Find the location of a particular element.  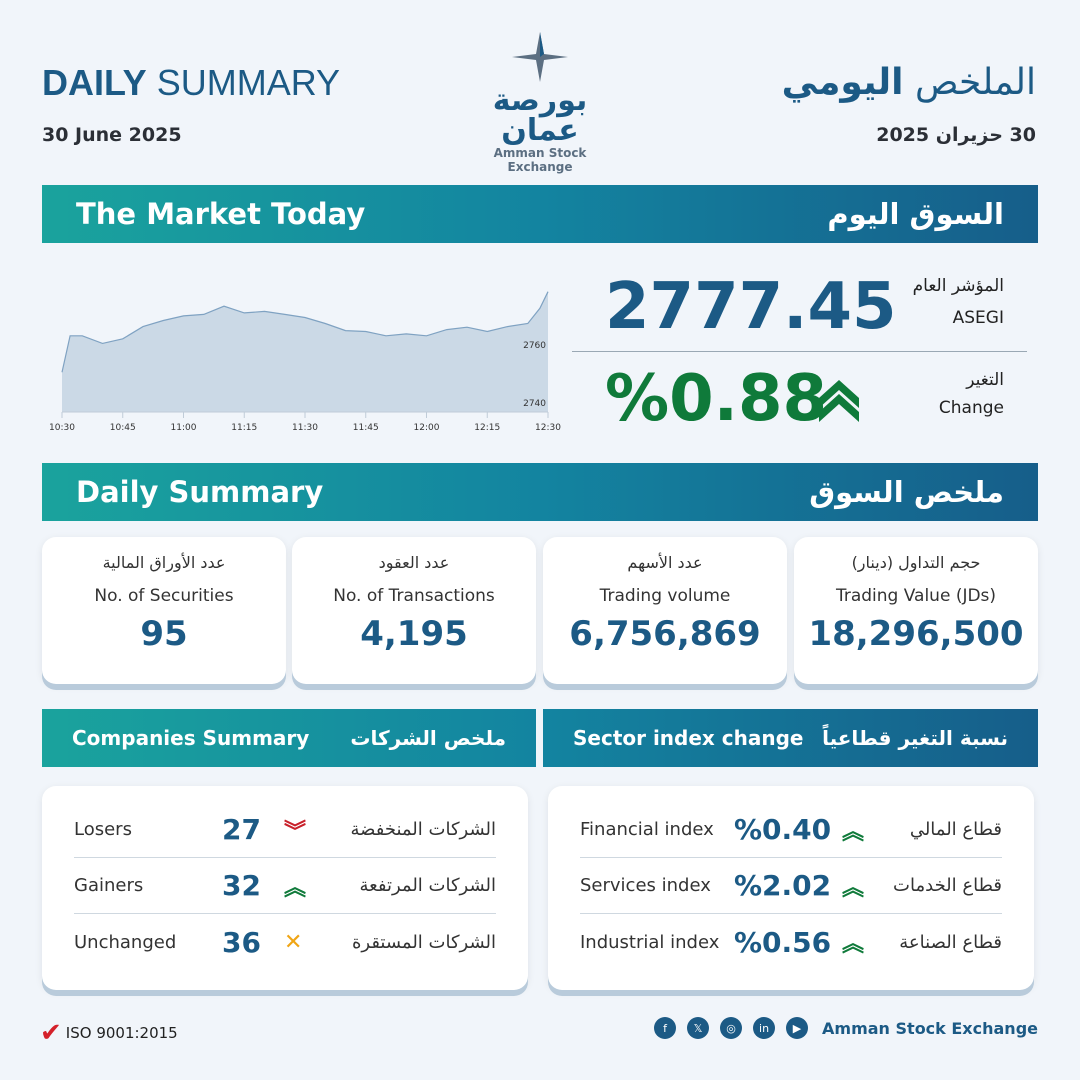

sectors-band: Sector index change نسبة التغير قطاعياً is located at coordinates (790, 738).